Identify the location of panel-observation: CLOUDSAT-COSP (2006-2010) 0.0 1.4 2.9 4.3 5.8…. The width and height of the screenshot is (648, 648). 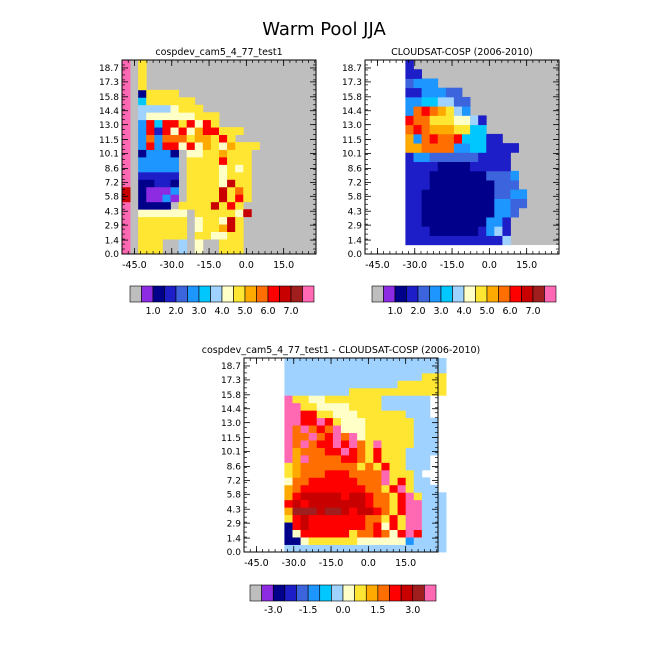
(451, 182).